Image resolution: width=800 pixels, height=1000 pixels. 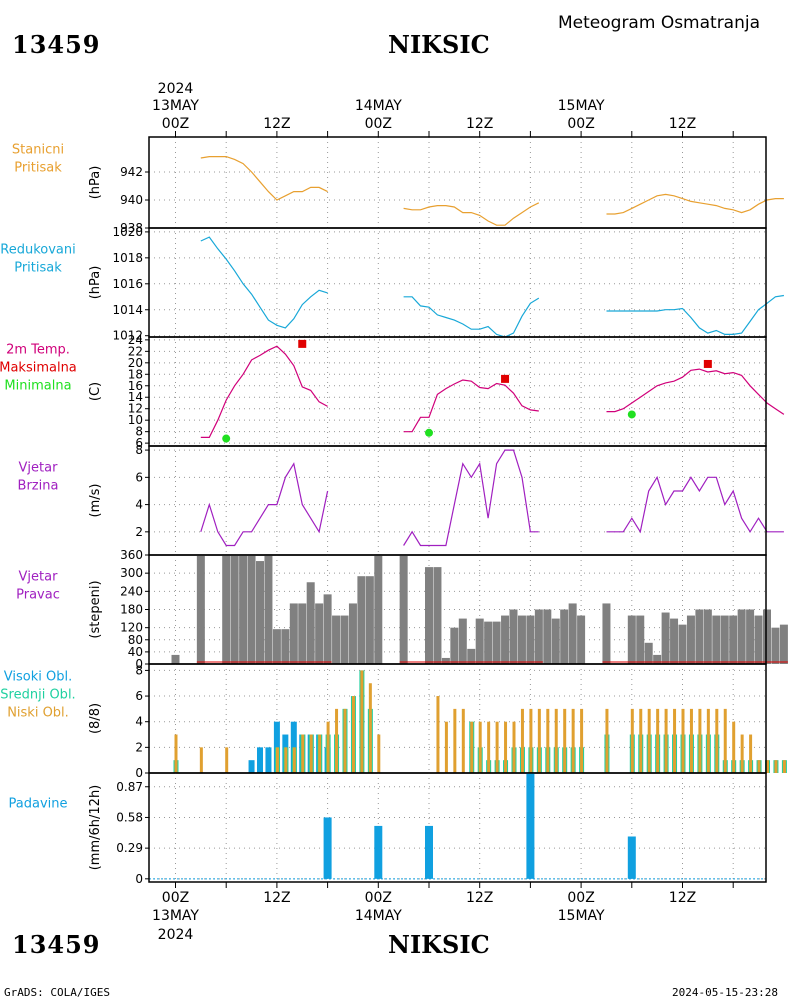 I want to click on panel-label: Srednji Obl., so click(x=37, y=695).